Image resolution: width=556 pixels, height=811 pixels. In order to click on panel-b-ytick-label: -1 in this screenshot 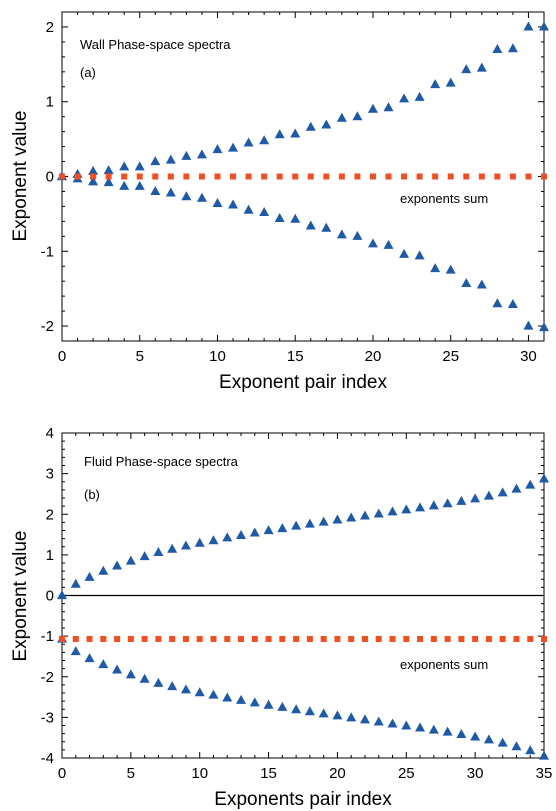, I will do `click(47, 636)`.